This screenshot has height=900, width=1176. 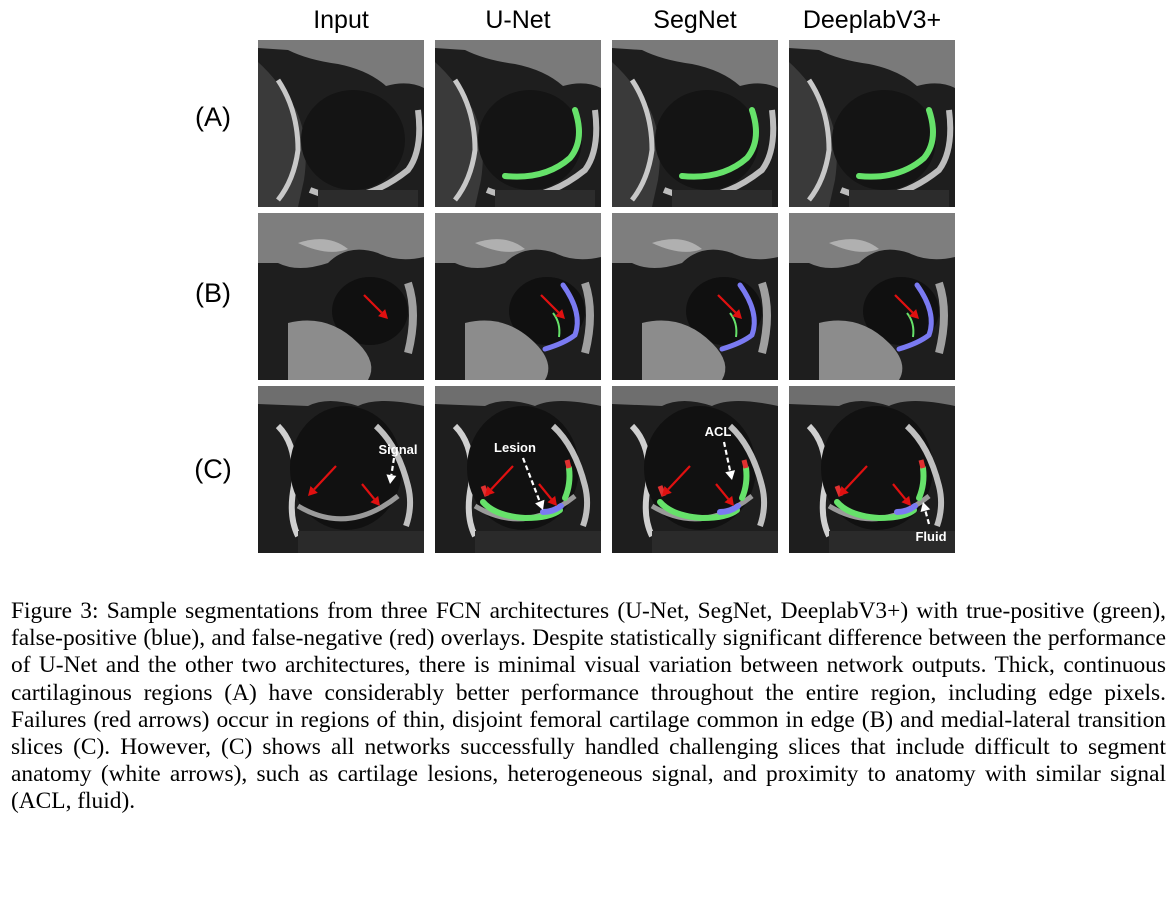 I want to click on mri-panel-a-deeplabv3, so click(x=872, y=123).